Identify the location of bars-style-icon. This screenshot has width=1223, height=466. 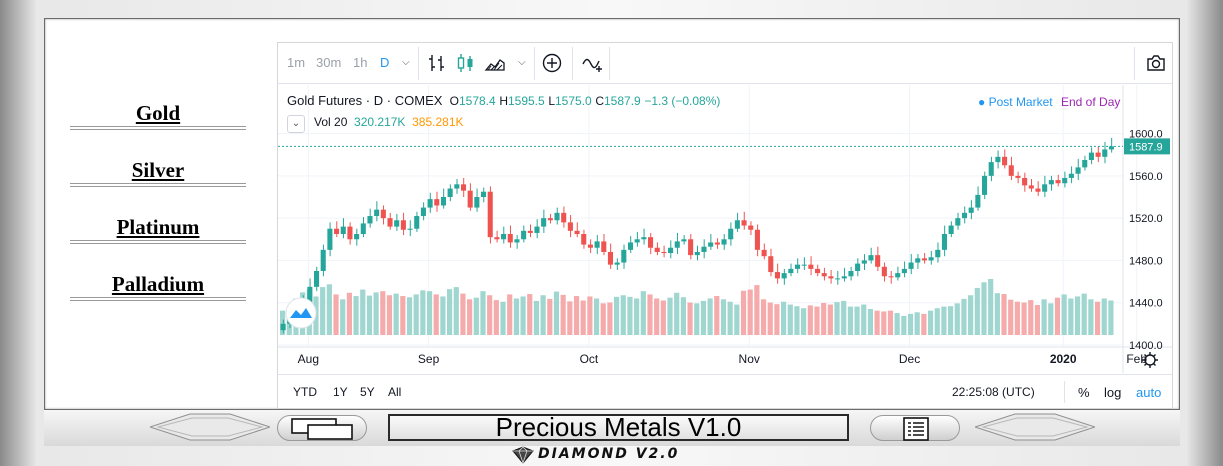
(437, 63).